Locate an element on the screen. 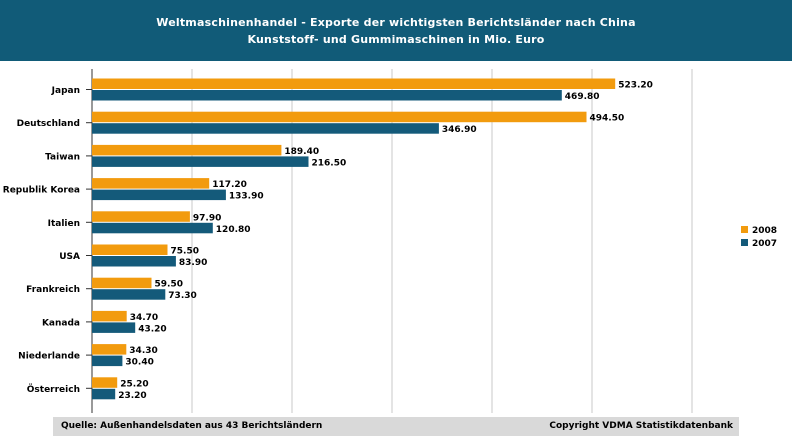 The width and height of the screenshot is (792, 448). data-label: 346.90 is located at coordinates (459, 130).